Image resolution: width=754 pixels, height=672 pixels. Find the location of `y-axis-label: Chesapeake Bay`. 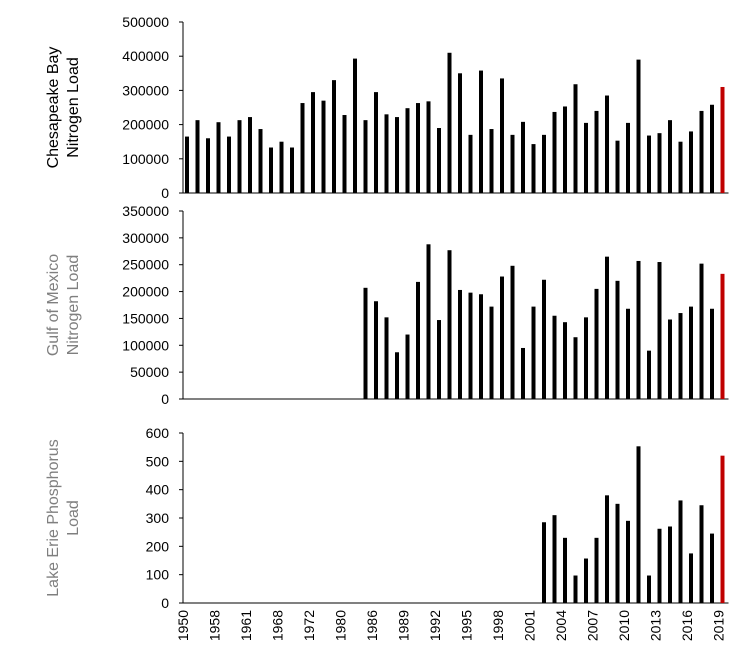

y-axis-label: Chesapeake Bay is located at coordinates (53, 108).